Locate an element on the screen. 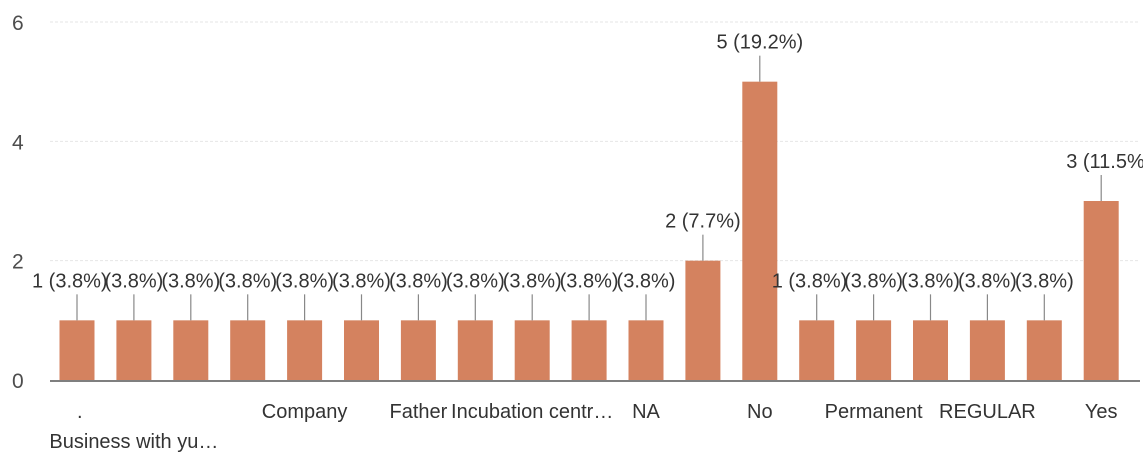 The width and height of the screenshot is (1143, 457). x-category-label: . is located at coordinates (80, 412).